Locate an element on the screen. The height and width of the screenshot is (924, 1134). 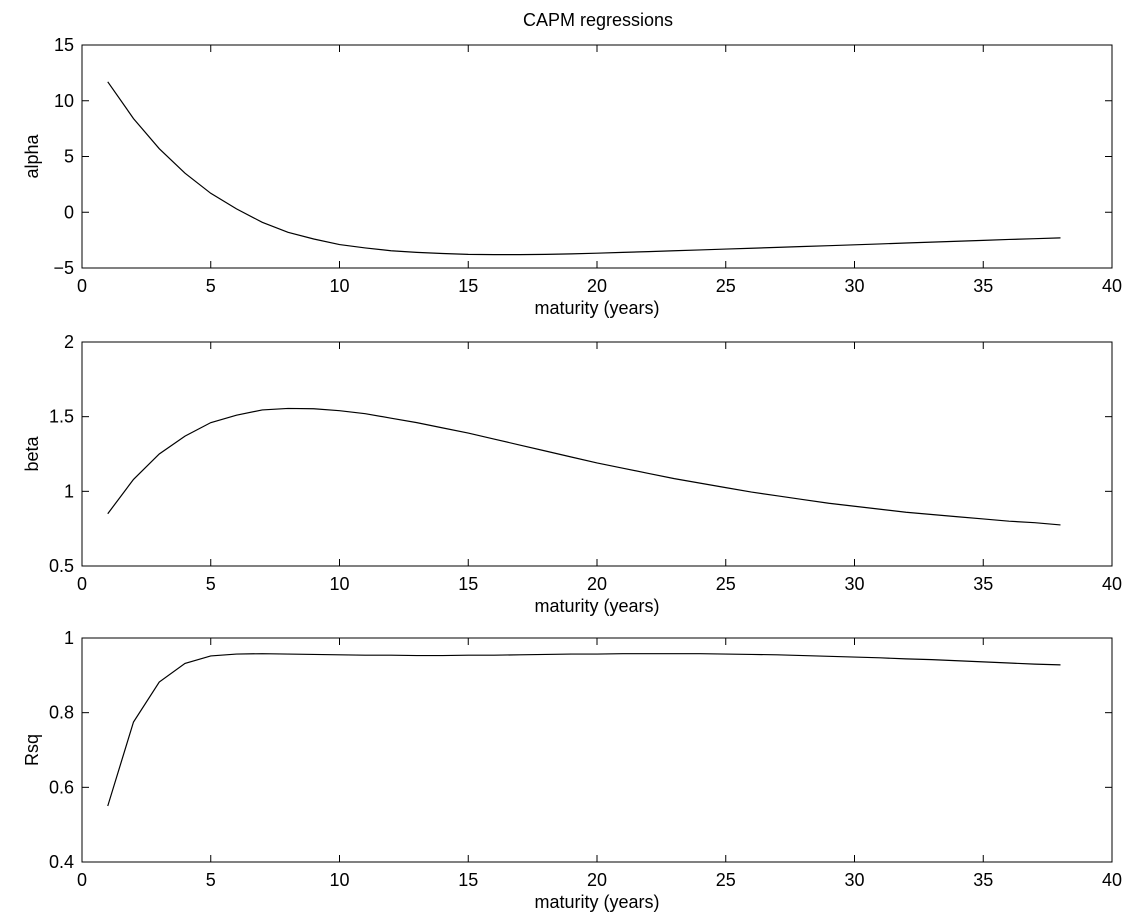
rsq-x-tick-label: 10 is located at coordinates (339, 880).